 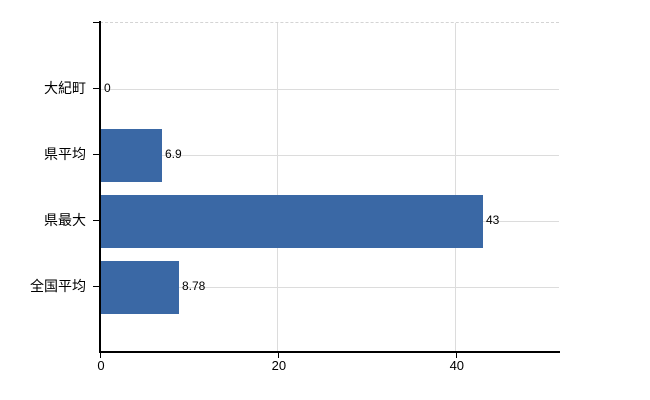 I want to click on x-tick-label: 40, so click(x=457, y=365).